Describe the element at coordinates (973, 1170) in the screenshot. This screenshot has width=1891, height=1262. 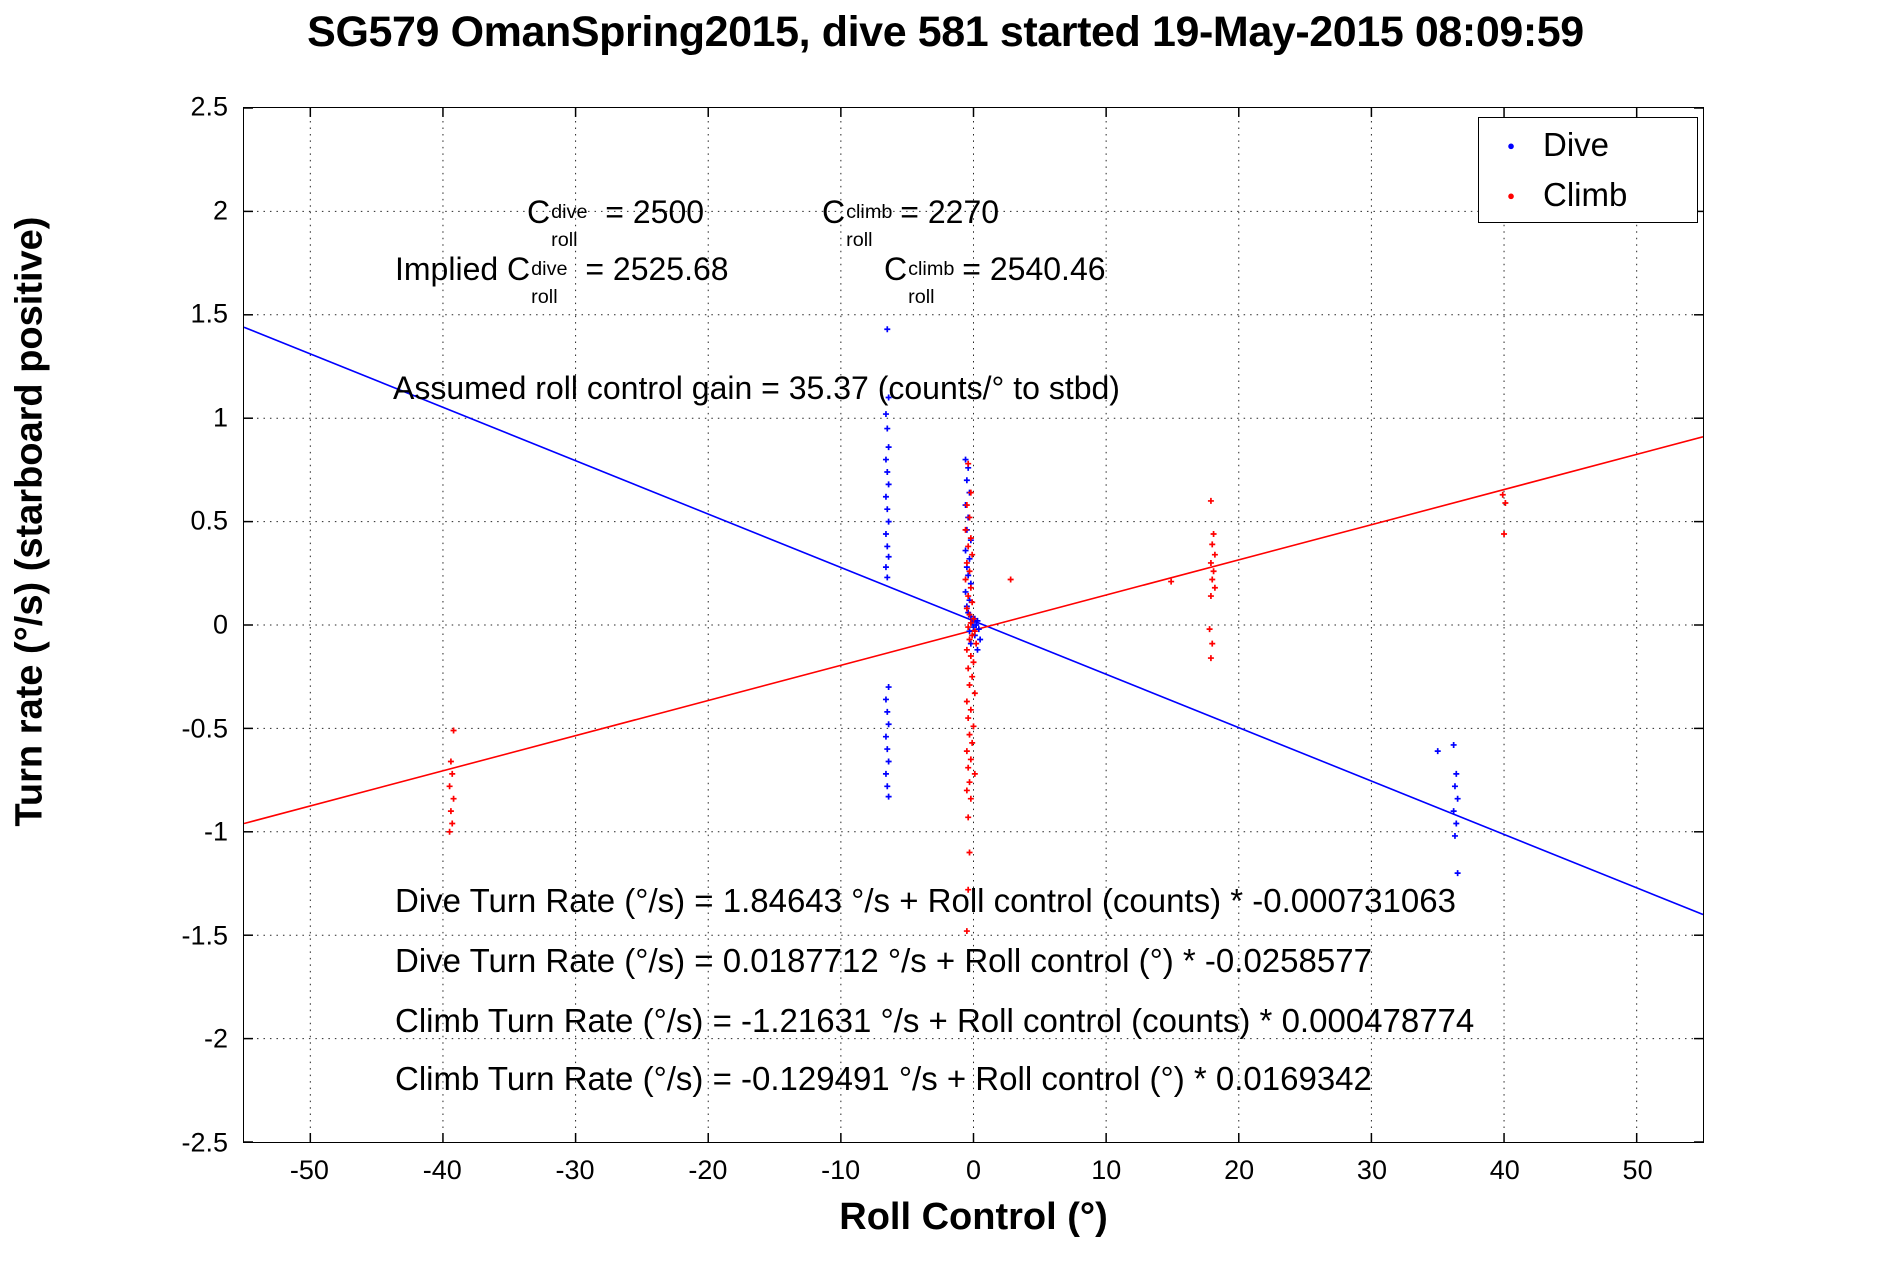
I see `x-tick-label: 0` at that location.